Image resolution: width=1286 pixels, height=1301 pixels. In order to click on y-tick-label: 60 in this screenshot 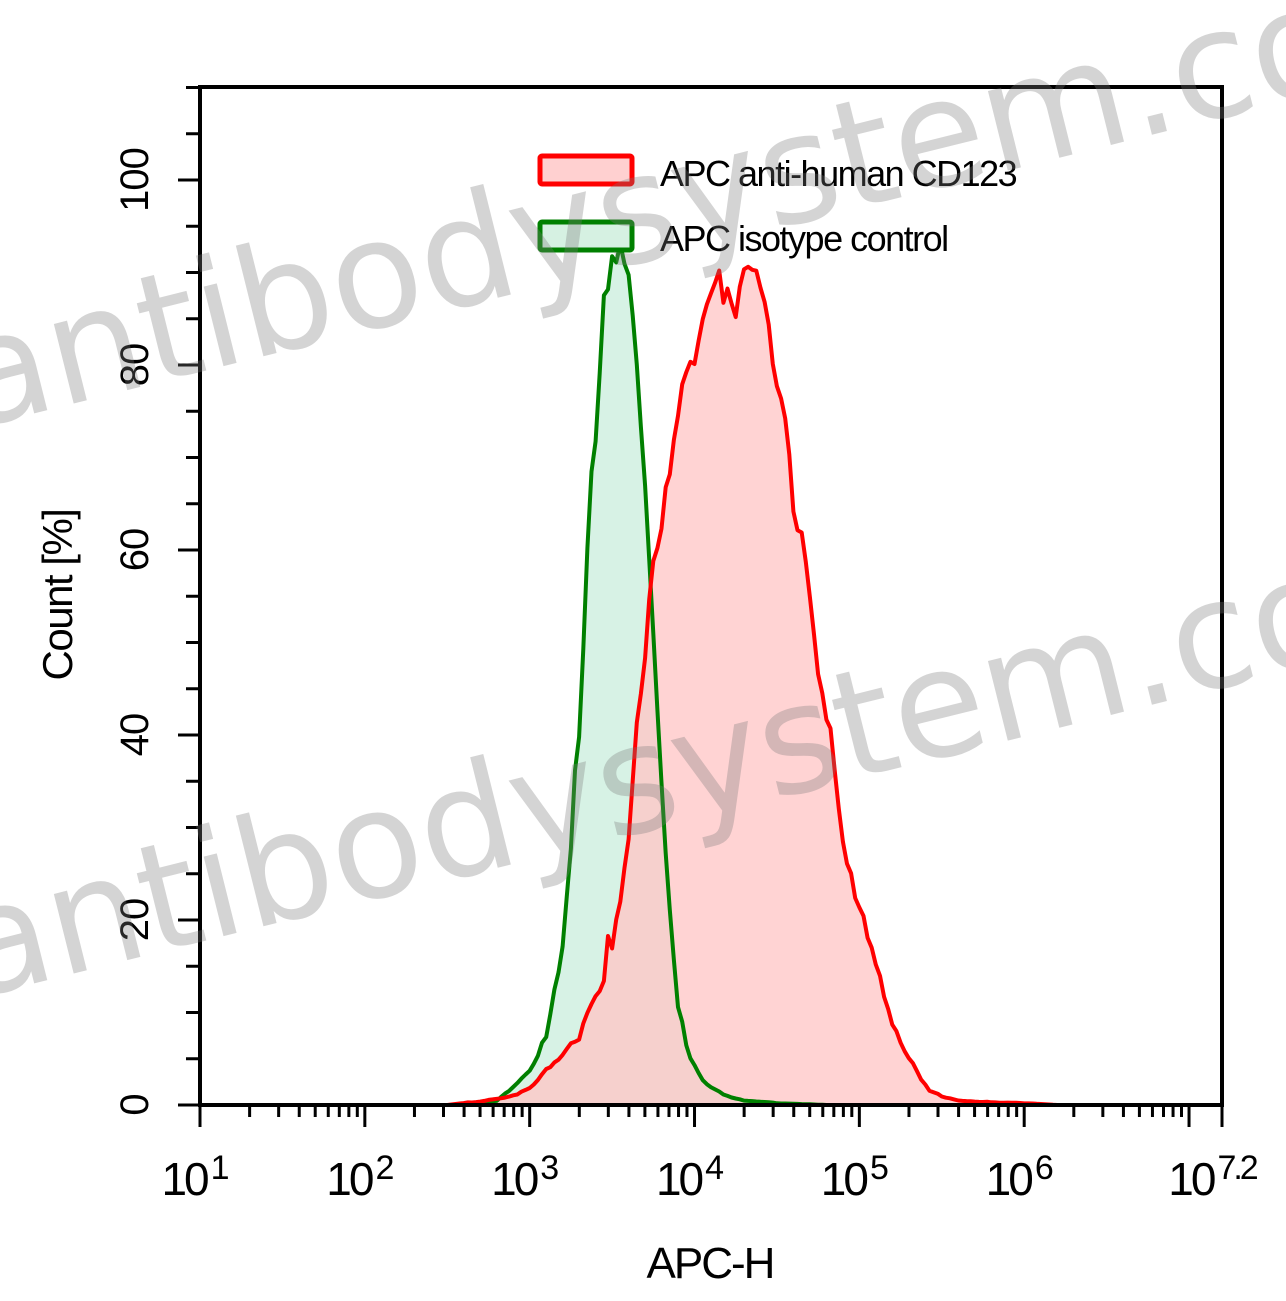, I will do `click(135, 550)`.